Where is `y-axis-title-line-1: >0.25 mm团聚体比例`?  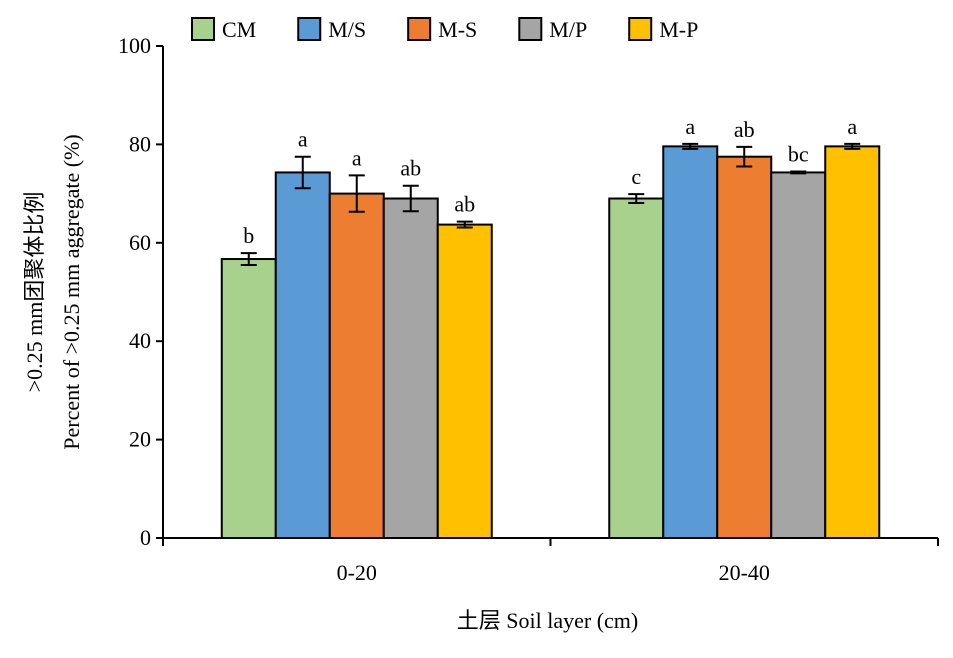
y-axis-title-line-1: >0.25 mm团聚体比例 is located at coordinates (34, 292).